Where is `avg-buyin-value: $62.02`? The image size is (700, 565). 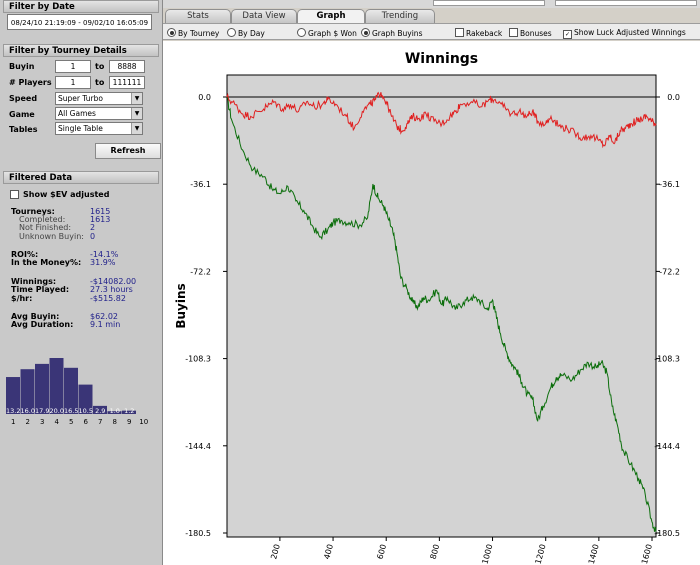
avg-buyin-value: $62.02 is located at coordinates (104, 316).